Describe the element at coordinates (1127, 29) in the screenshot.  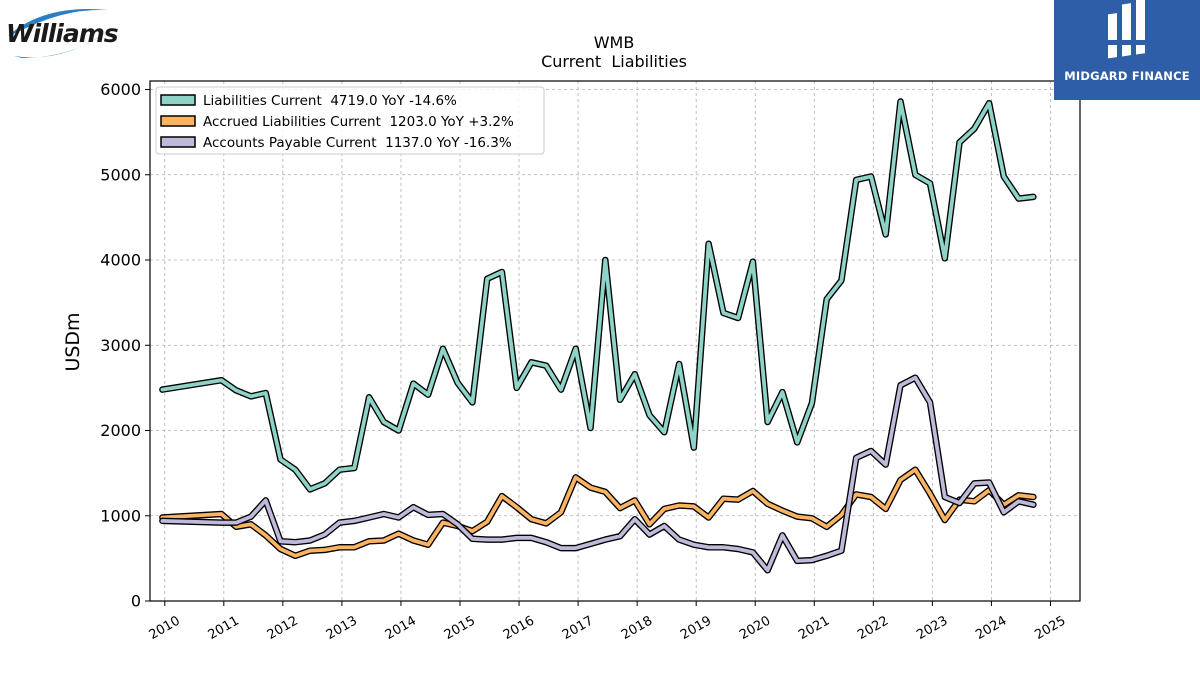
I see `midgard-emblem-icon` at that location.